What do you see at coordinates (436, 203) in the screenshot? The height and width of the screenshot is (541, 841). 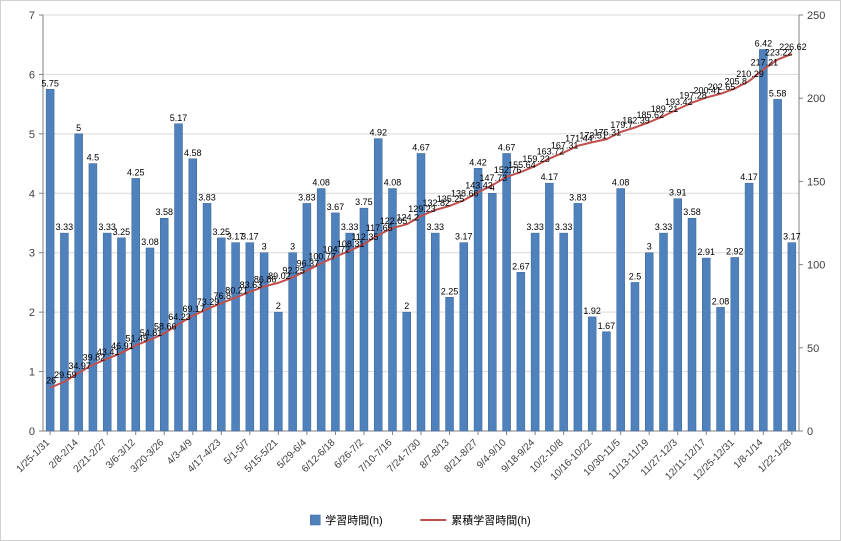 I see `line-data-label: 132.82` at bounding box center [436, 203].